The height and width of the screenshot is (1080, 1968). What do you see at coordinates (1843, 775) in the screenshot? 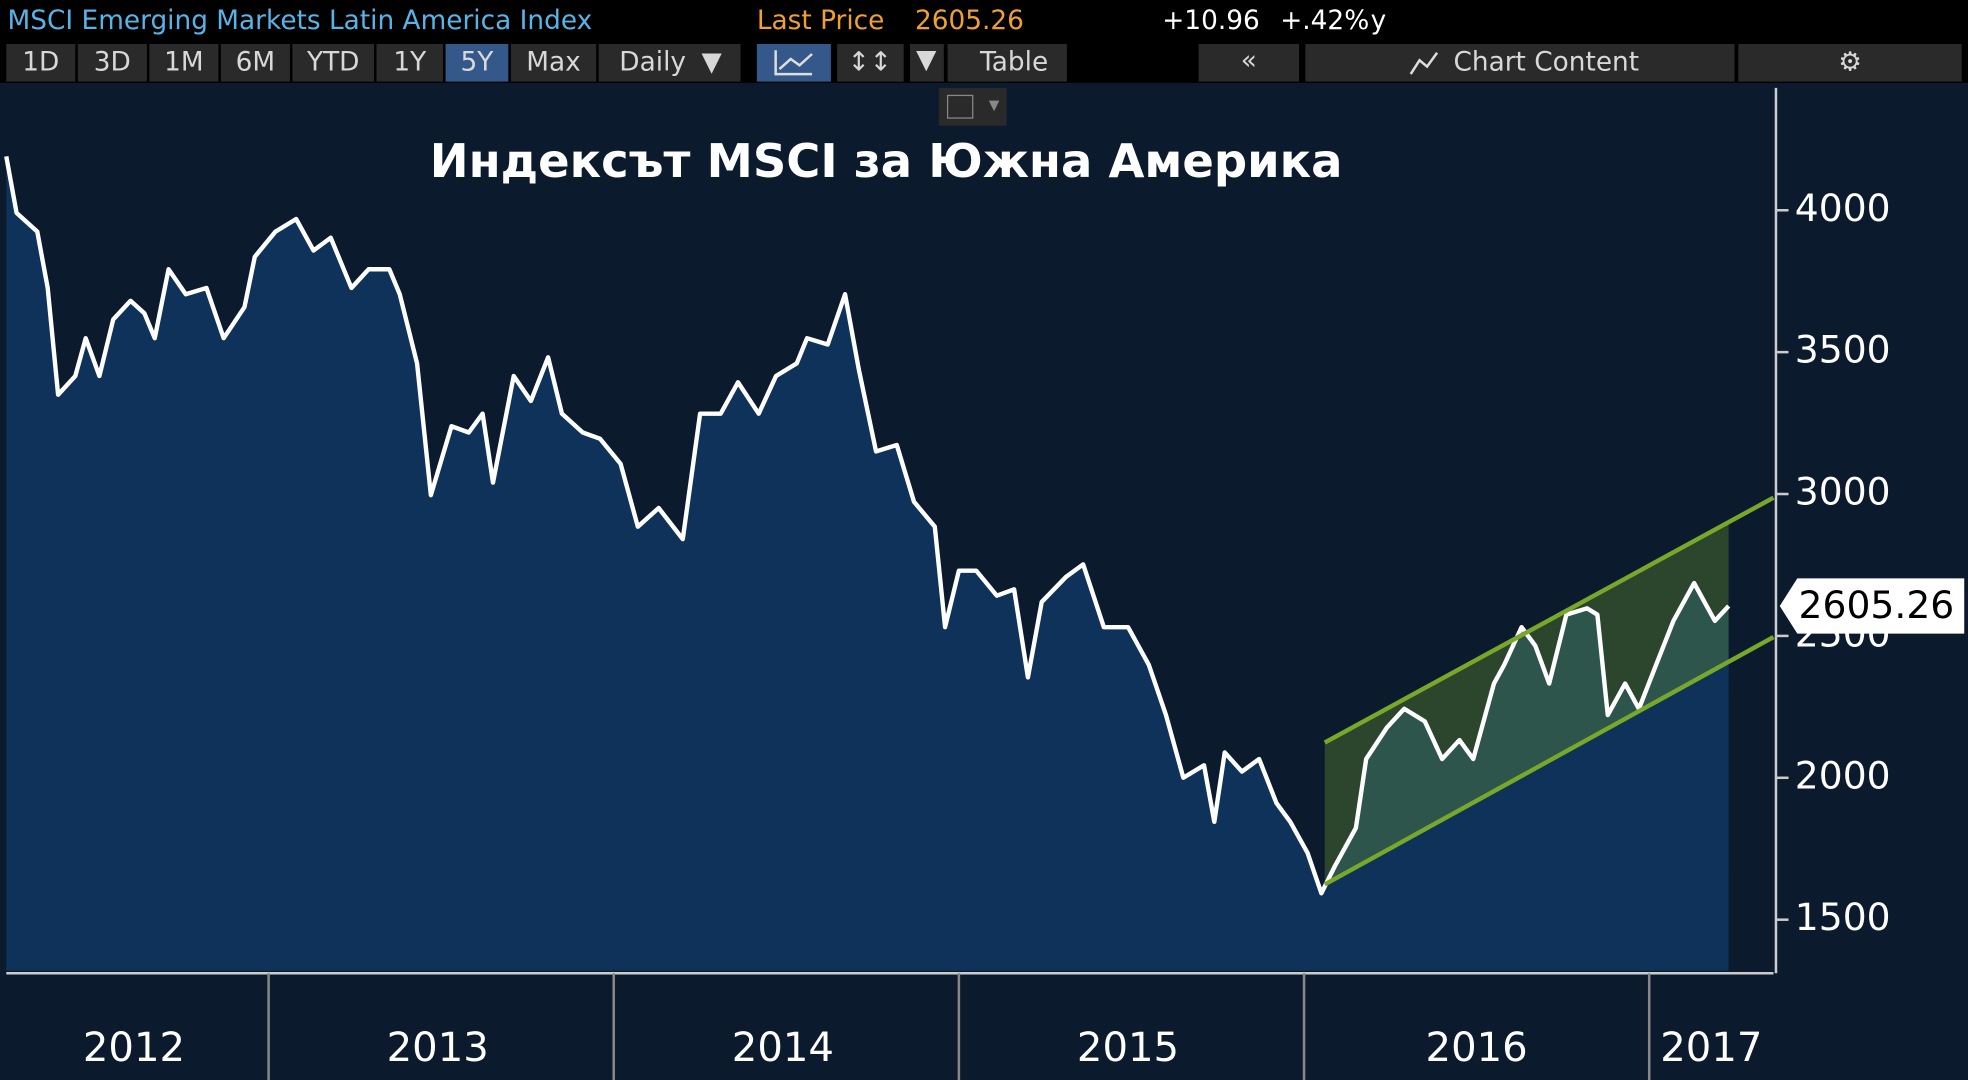
I see `y-tick-label: 2000` at bounding box center [1843, 775].